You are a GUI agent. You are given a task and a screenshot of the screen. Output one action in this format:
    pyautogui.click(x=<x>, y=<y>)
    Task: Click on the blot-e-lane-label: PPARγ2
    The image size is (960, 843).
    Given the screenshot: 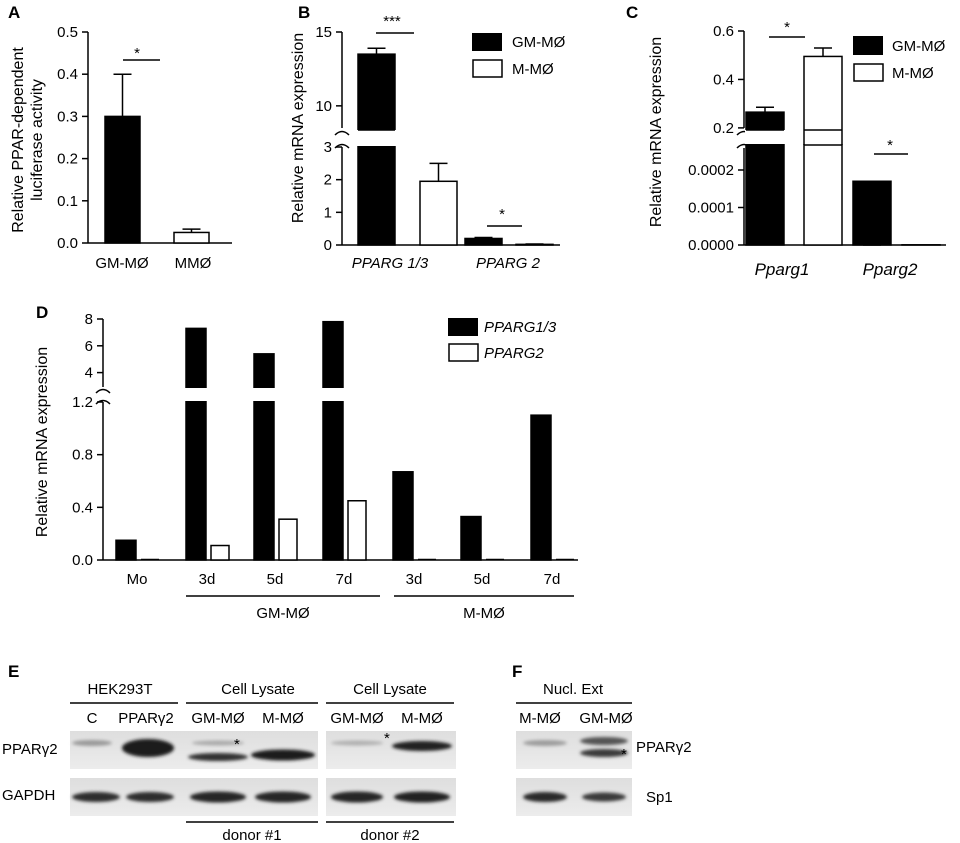 What is the action you would take?
    pyautogui.click(x=146, y=718)
    